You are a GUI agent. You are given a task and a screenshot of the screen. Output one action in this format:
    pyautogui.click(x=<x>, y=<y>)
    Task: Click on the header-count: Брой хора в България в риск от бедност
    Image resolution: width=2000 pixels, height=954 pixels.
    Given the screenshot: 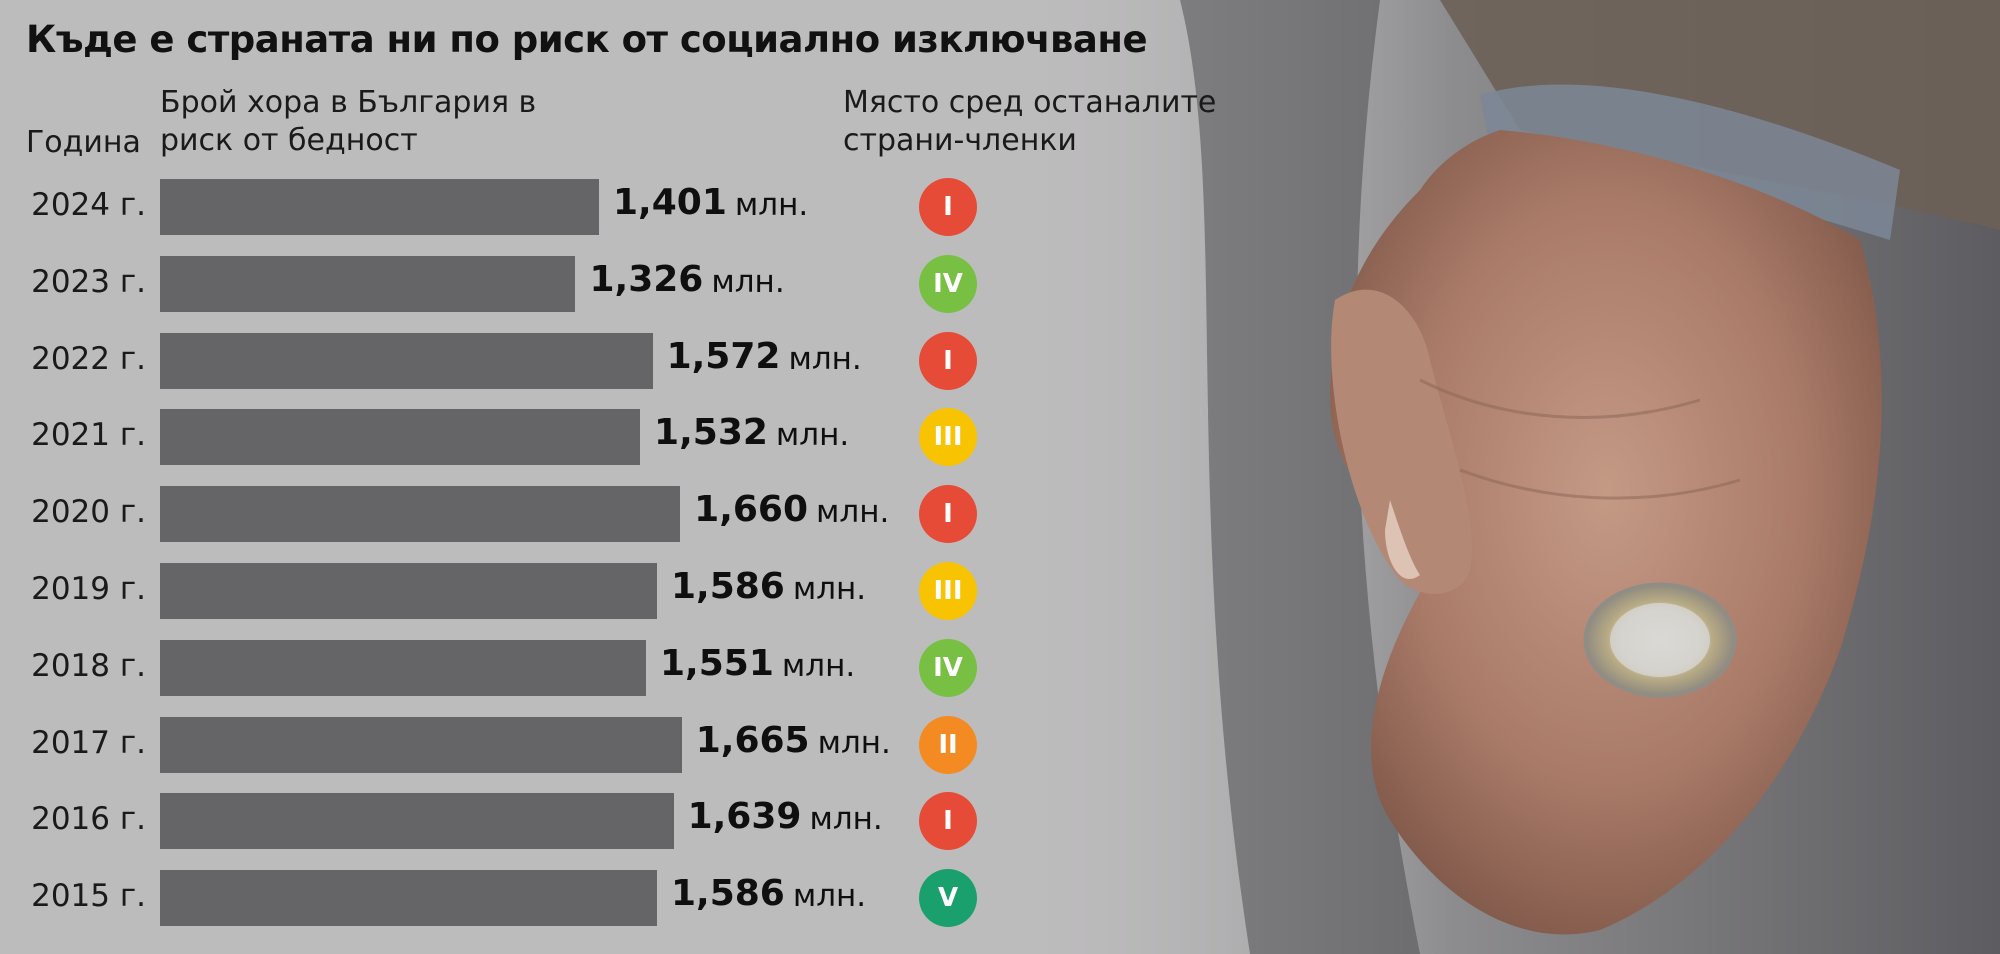 What is the action you would take?
    pyautogui.click(x=348, y=122)
    